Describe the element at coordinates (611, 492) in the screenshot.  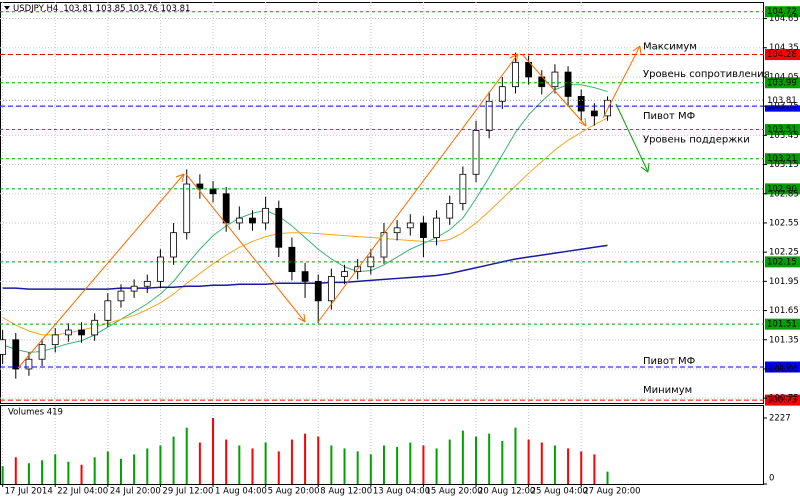
I see `x-tick-label: 27 Aug 20:00` at that location.